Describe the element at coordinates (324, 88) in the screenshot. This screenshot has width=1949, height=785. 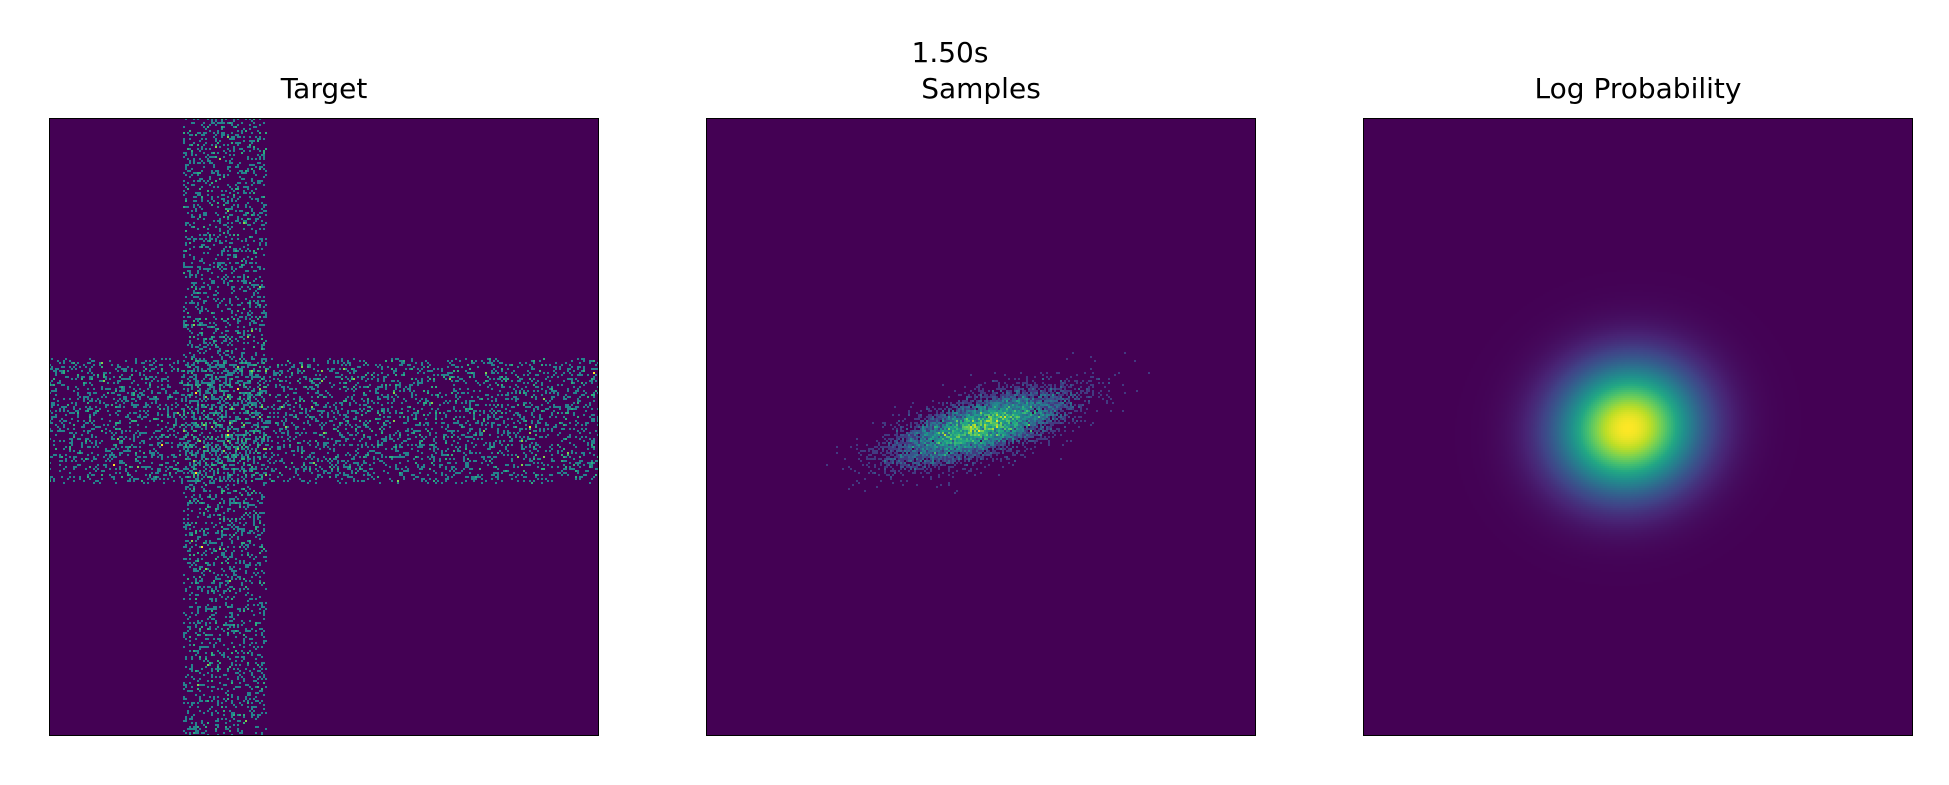
I see `panel-title-target: Target` at that location.